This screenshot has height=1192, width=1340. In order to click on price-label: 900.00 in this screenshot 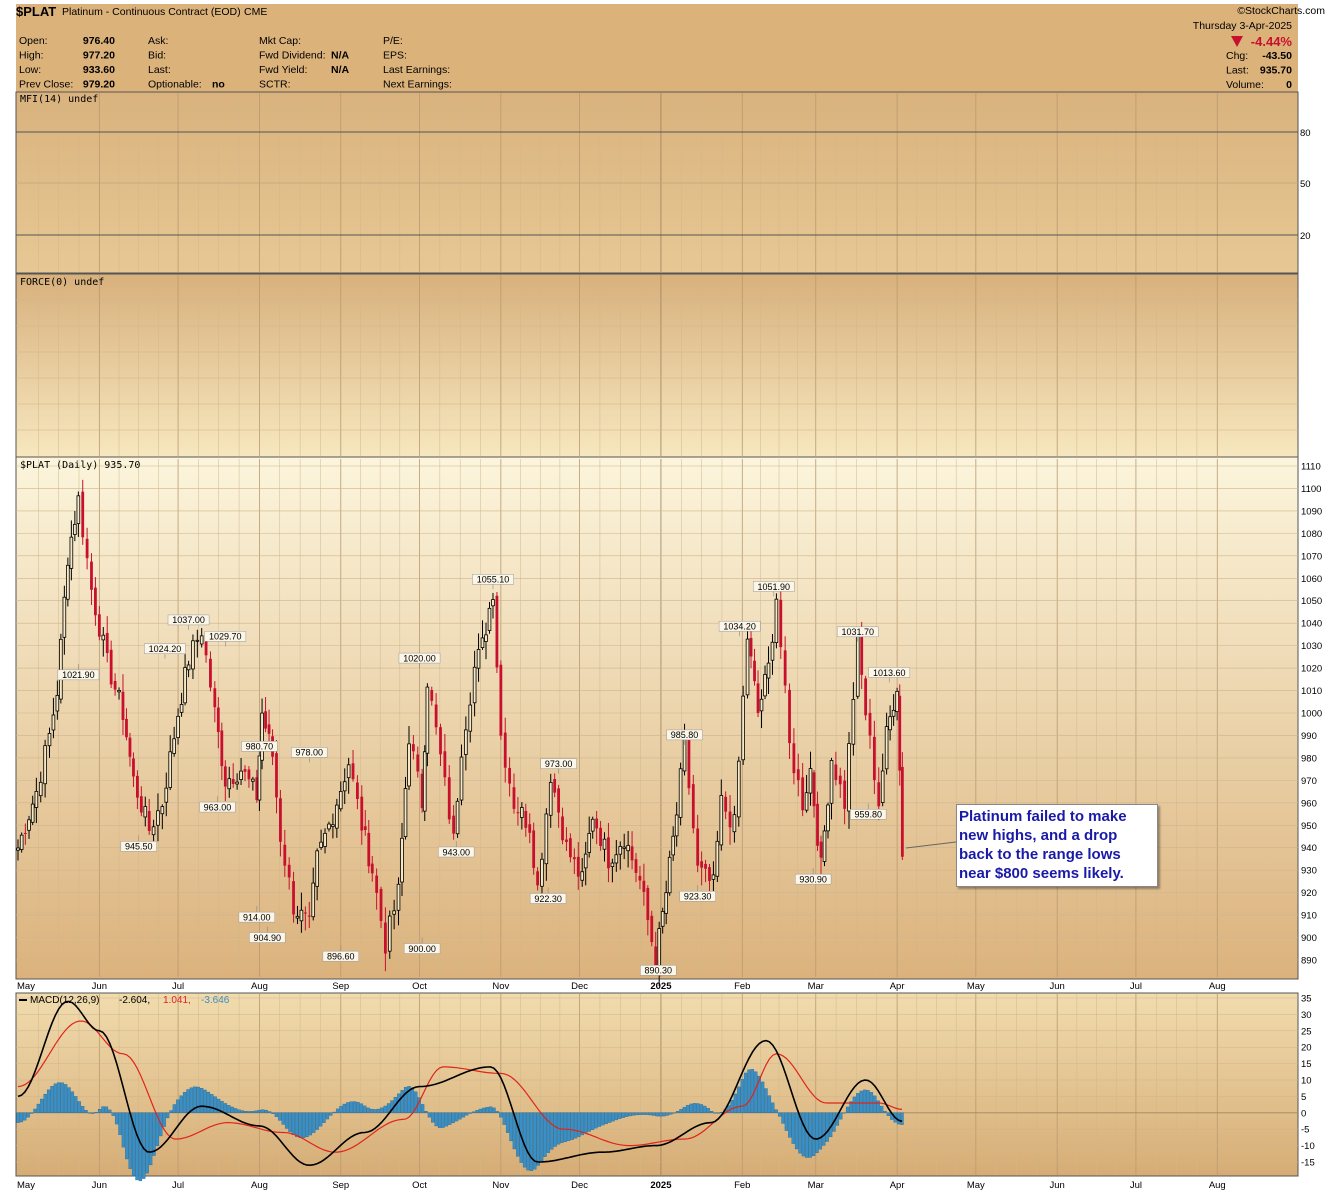, I will do `click(422, 949)`.